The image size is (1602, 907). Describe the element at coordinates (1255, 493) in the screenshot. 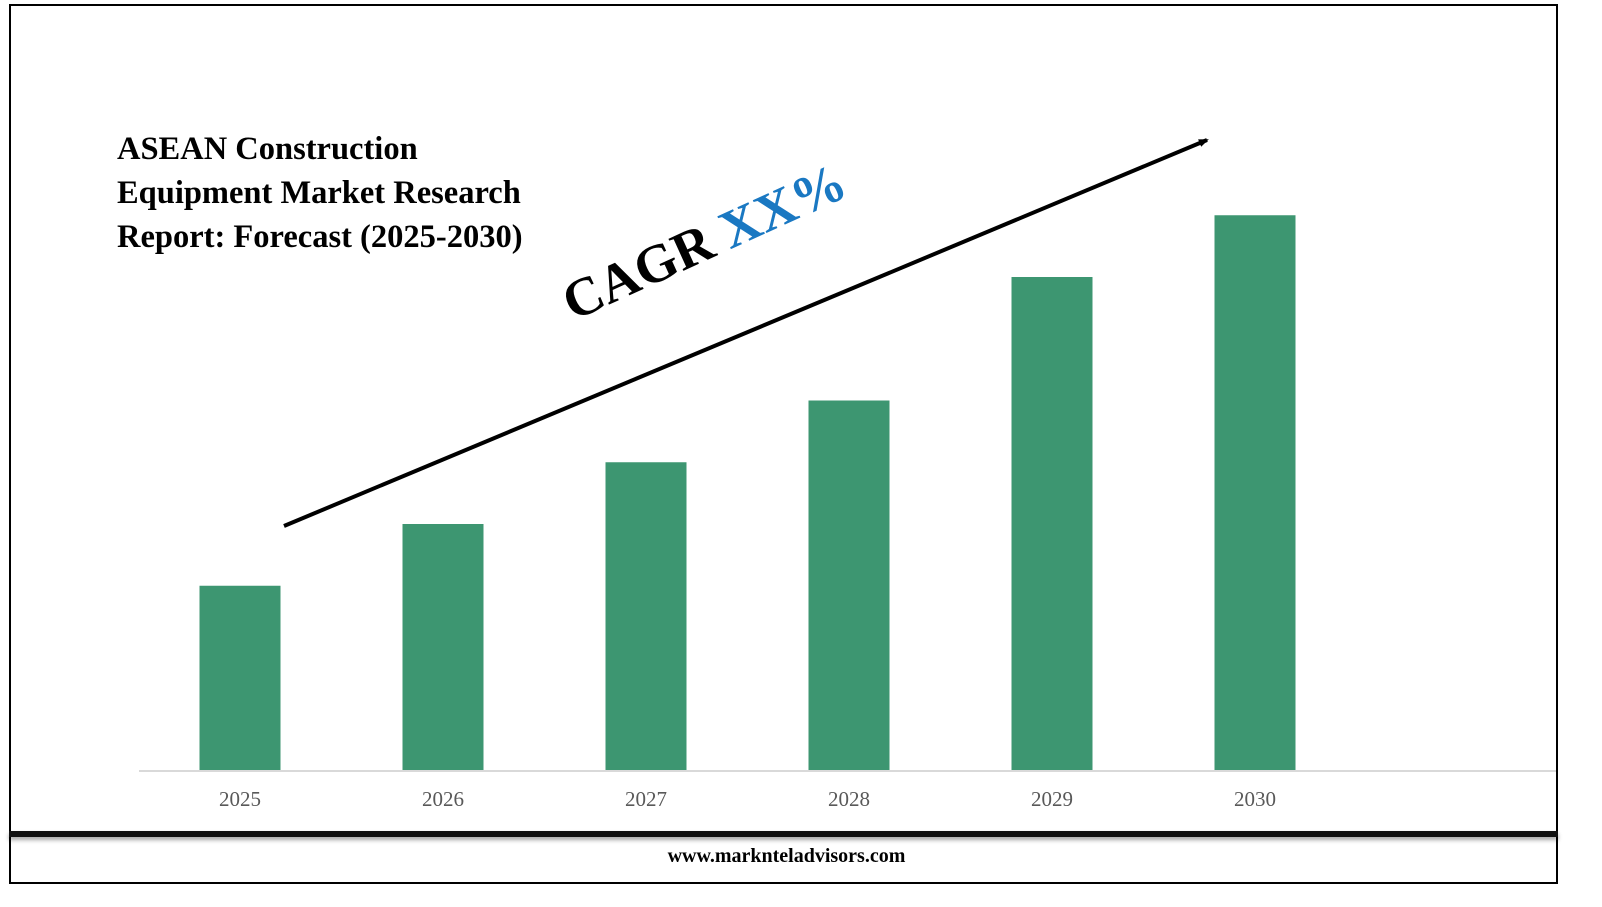

I see `bar-2030` at that location.